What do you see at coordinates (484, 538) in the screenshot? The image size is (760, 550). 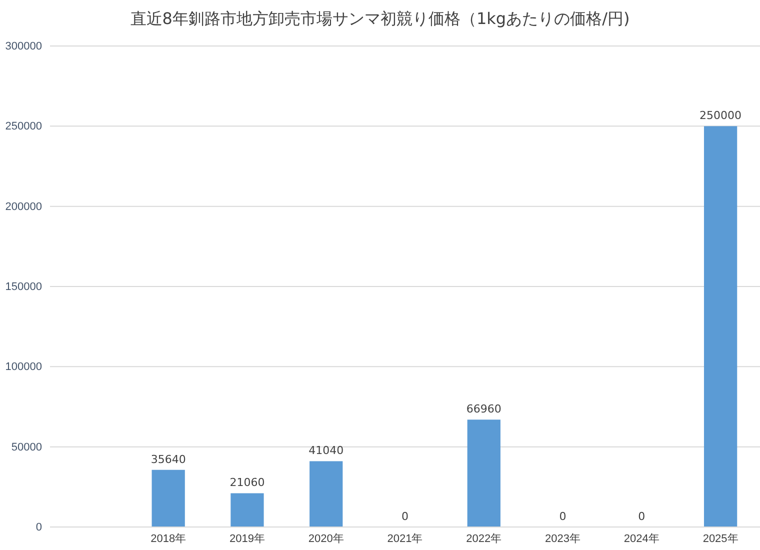 I see `x-tick-label: 2022年` at bounding box center [484, 538].